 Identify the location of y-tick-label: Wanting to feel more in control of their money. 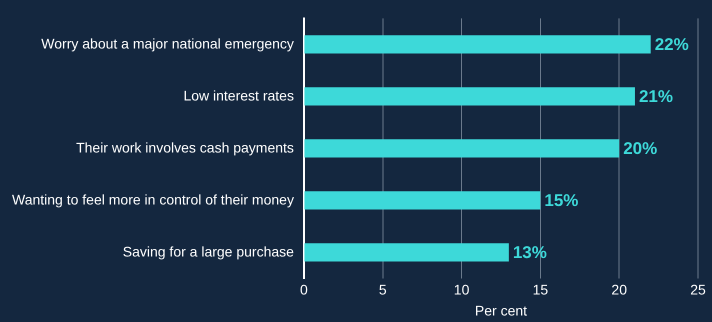
(153, 199).